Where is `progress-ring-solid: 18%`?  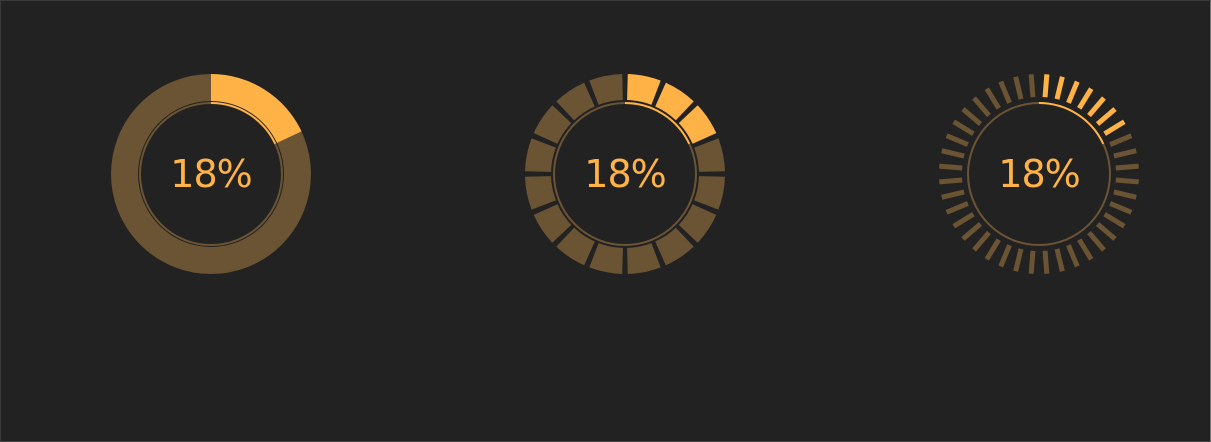 progress-ring-solid: 18% is located at coordinates (211, 174).